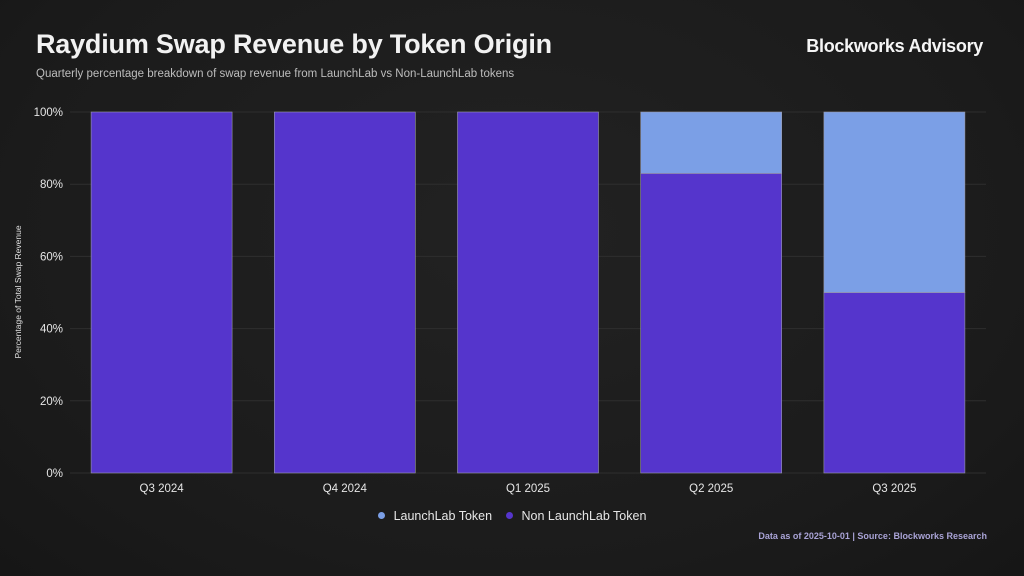 The image size is (1024, 576). I want to click on chart-title: Raydium Swap Revenue by Token Origin, so click(294, 44).